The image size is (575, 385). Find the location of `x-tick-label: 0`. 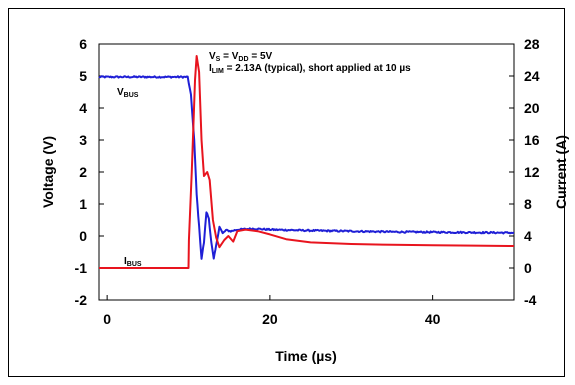

x-tick-label: 0 is located at coordinates (107, 319).